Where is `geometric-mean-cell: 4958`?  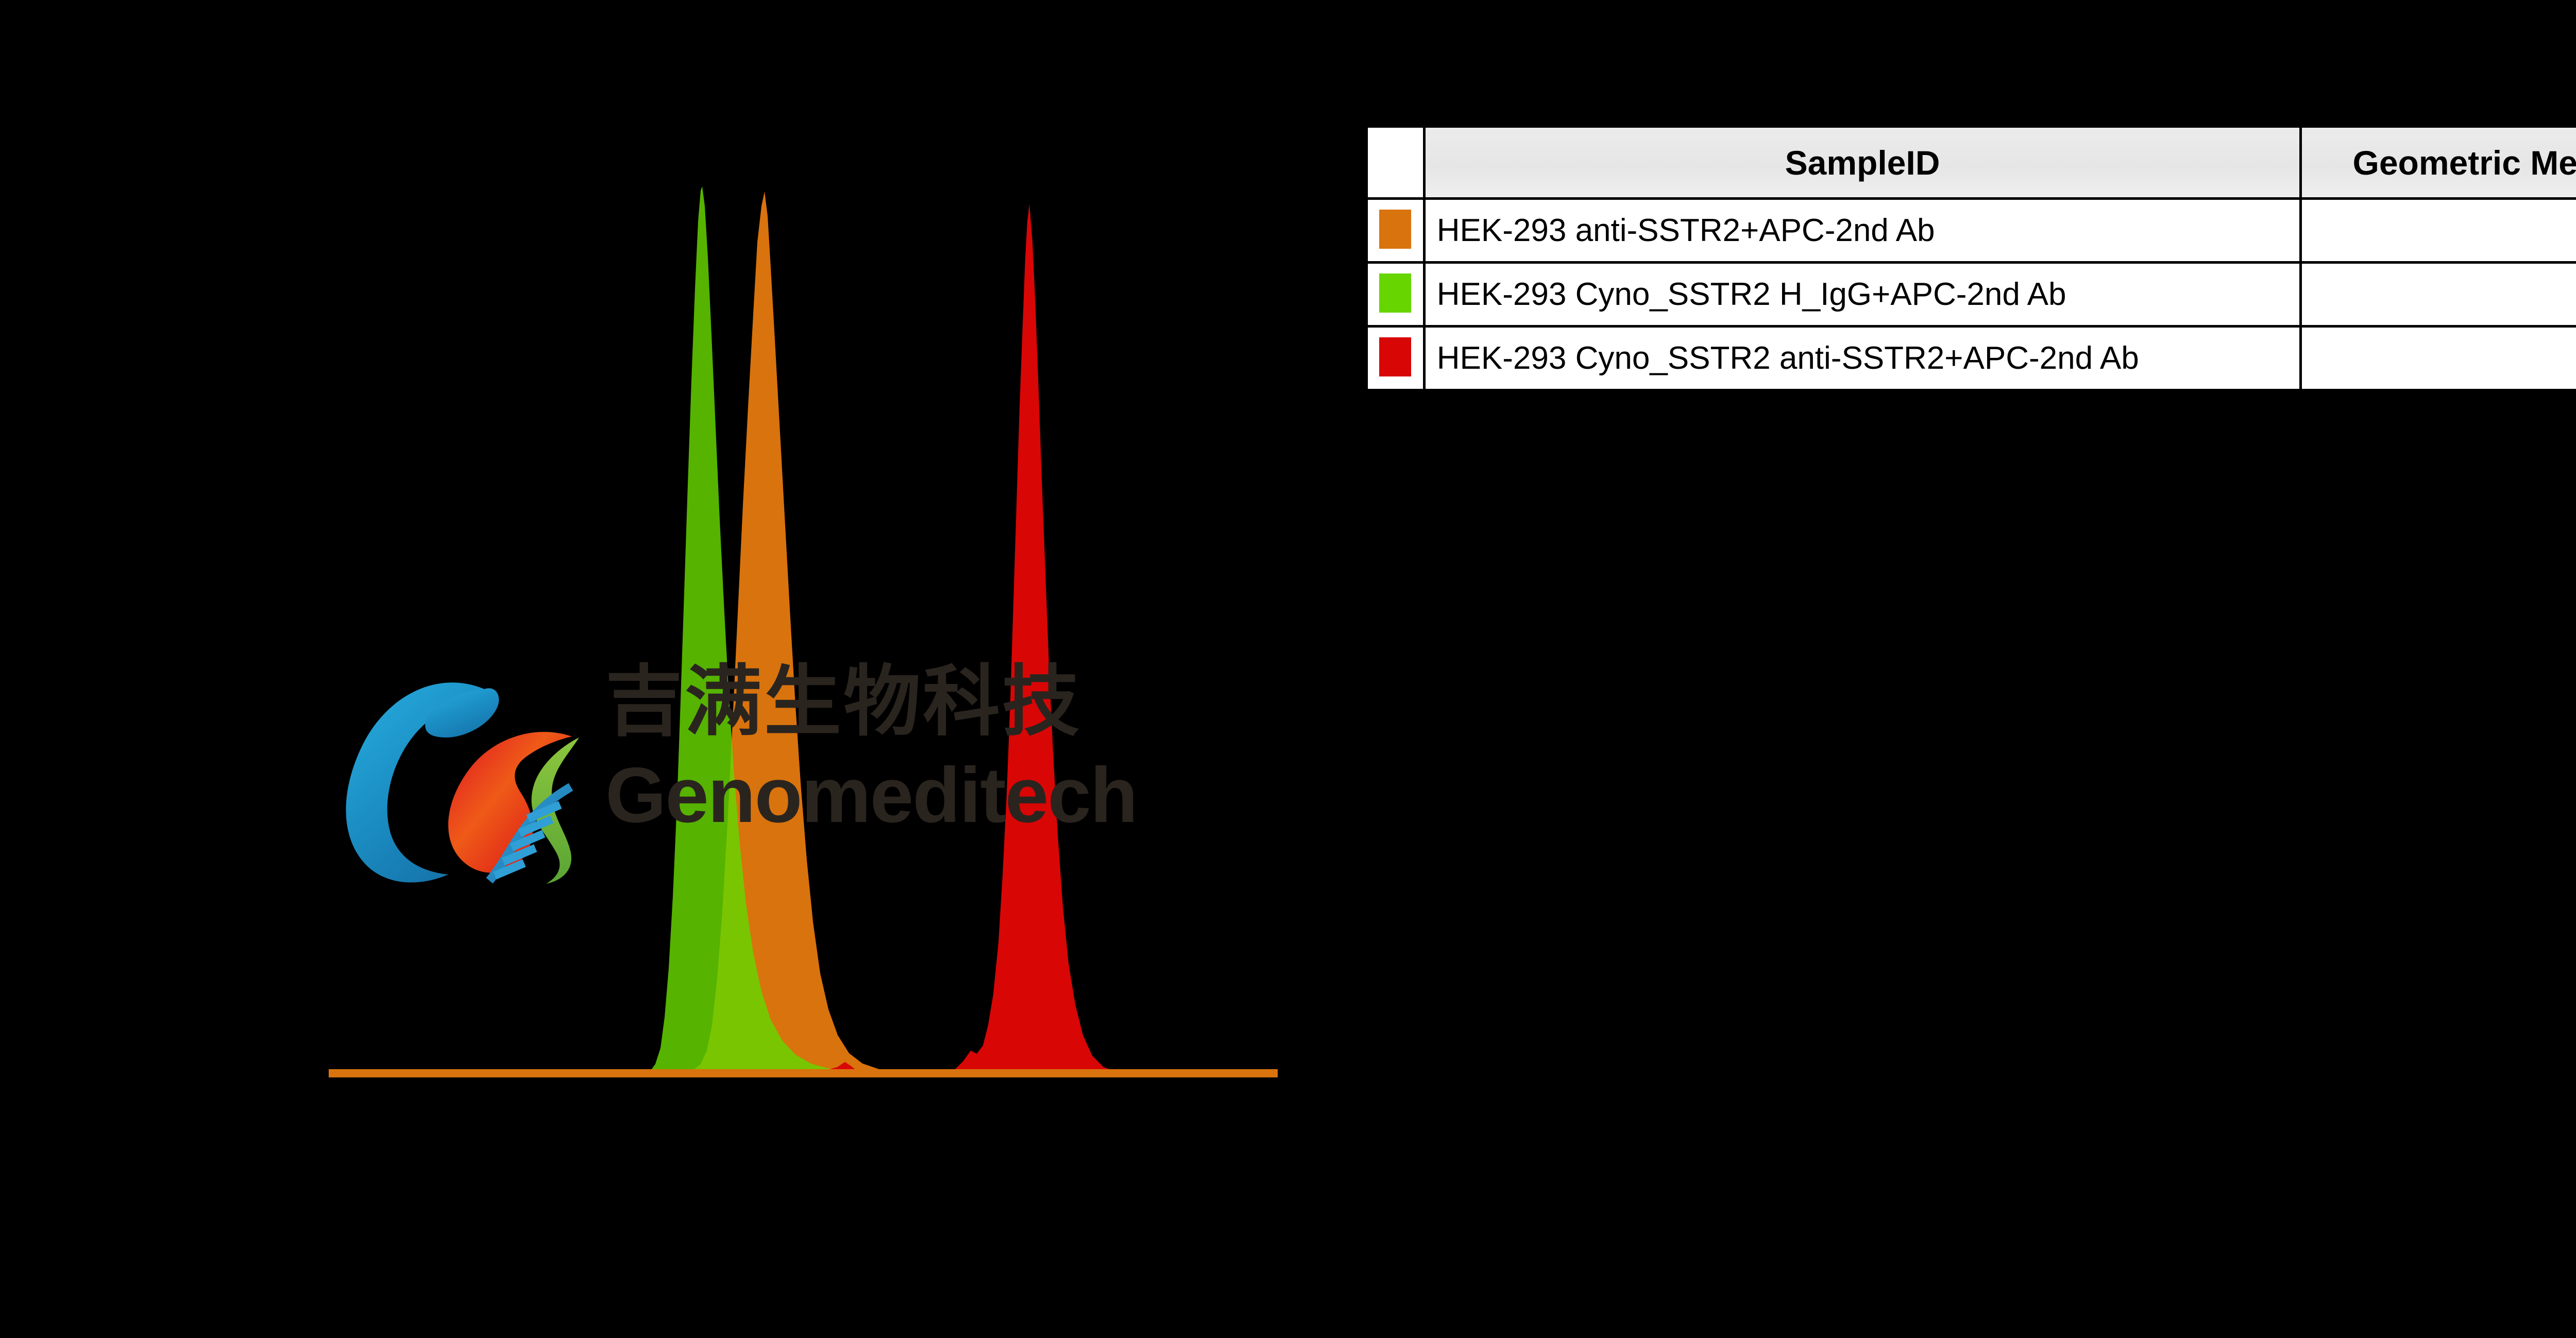 geometric-mean-cell: 4958 is located at coordinates (2437, 230).